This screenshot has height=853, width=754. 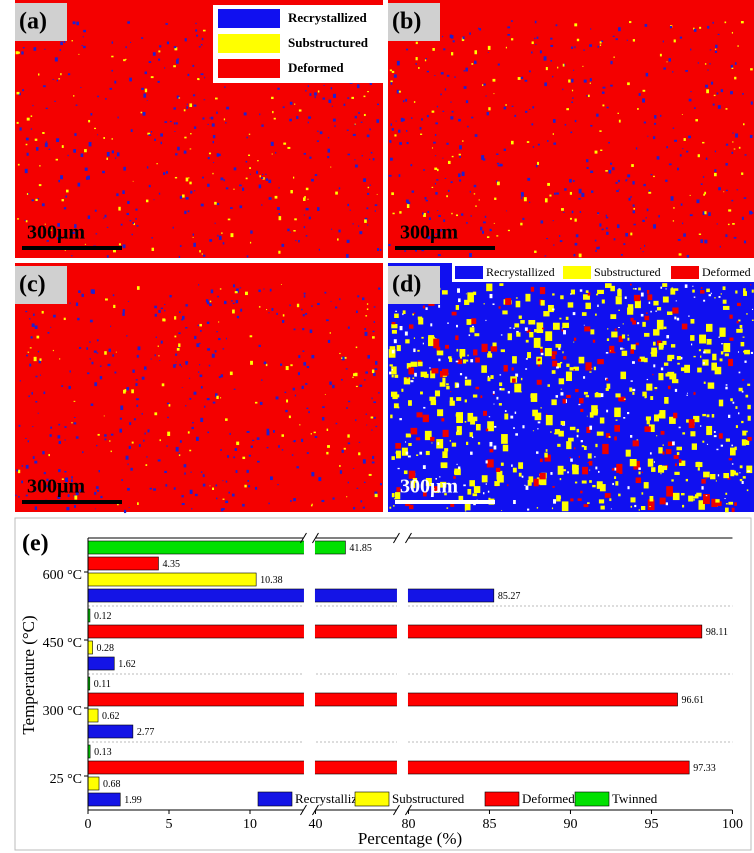 I want to click on x-tick-label: 0, so click(x=88, y=824).